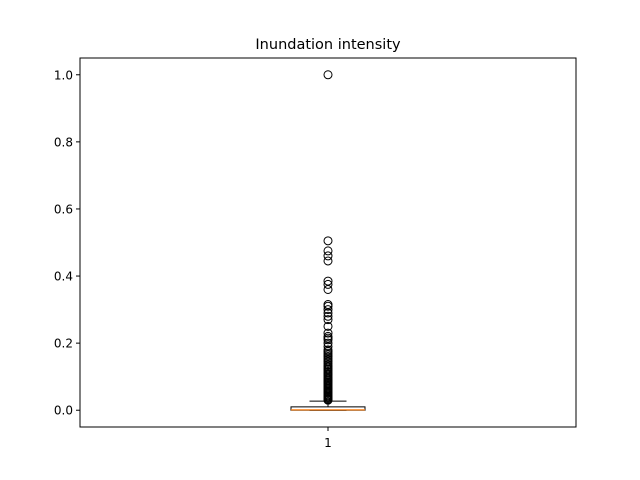 The width and height of the screenshot is (640, 480). I want to click on y-tick-label: 1.0, so click(63, 75).